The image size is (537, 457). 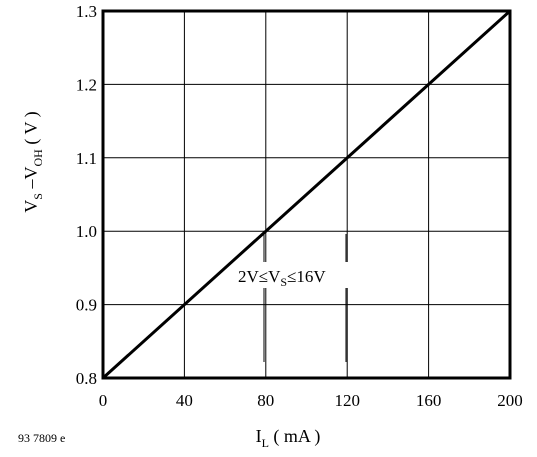 What do you see at coordinates (86, 231) in the screenshot?
I see `y-tick-label: 1.0` at bounding box center [86, 231].